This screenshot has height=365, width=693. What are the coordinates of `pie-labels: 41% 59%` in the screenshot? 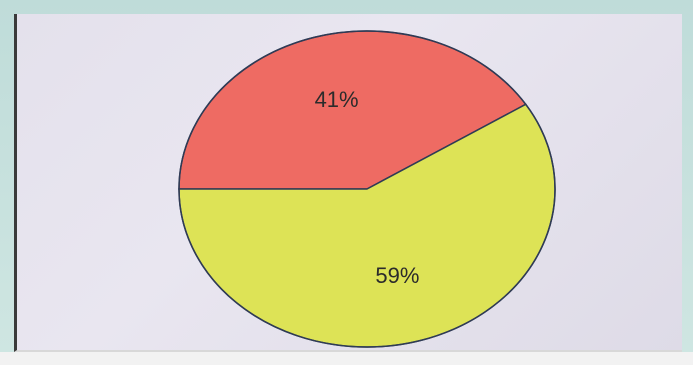 It's located at (367, 187).